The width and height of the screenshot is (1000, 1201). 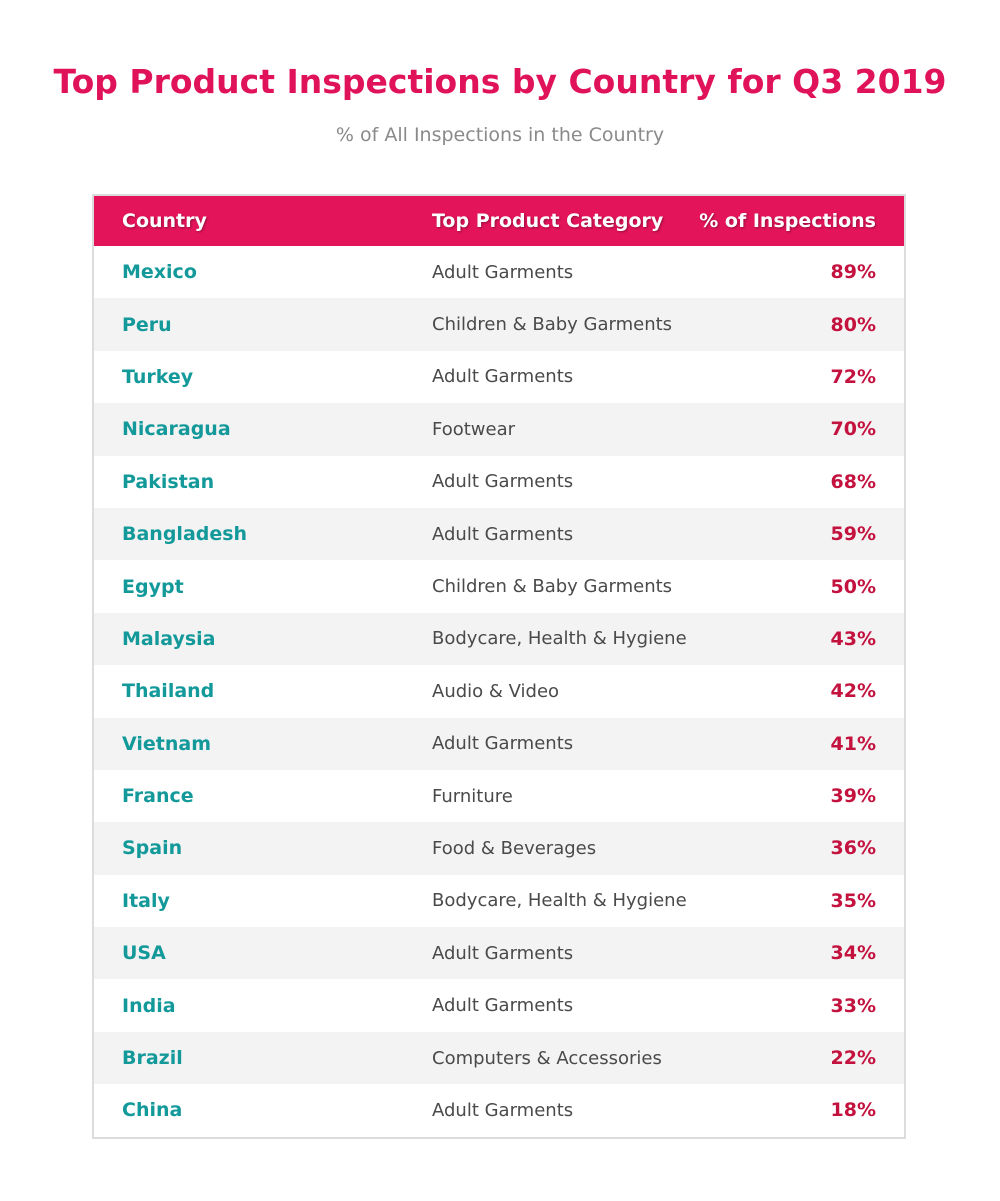 I want to click on percent-cell: 70%, so click(x=853, y=429).